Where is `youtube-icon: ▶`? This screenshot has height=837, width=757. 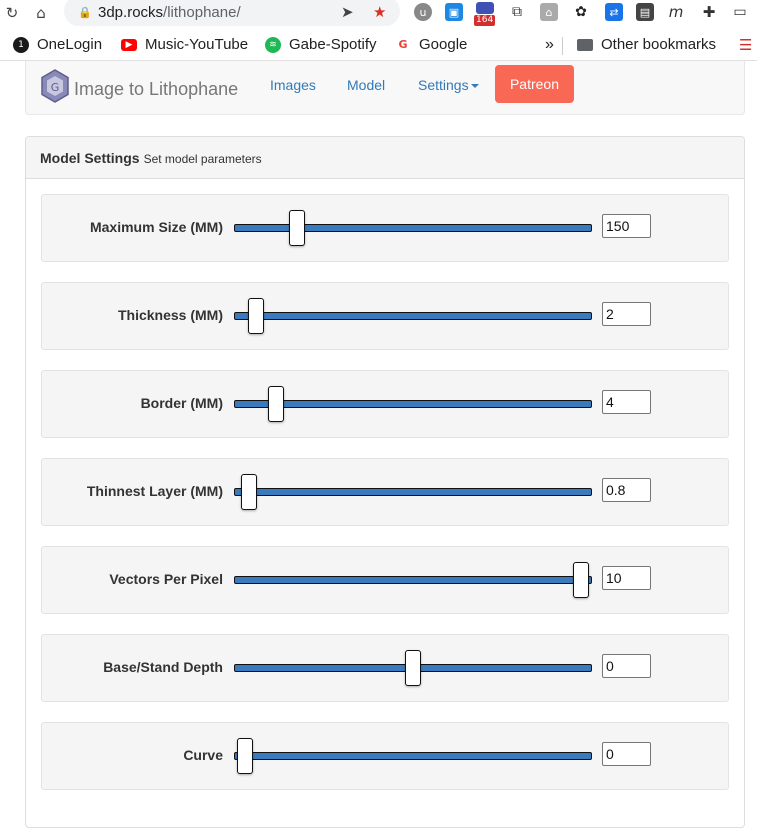 youtube-icon: ▶ is located at coordinates (129, 44).